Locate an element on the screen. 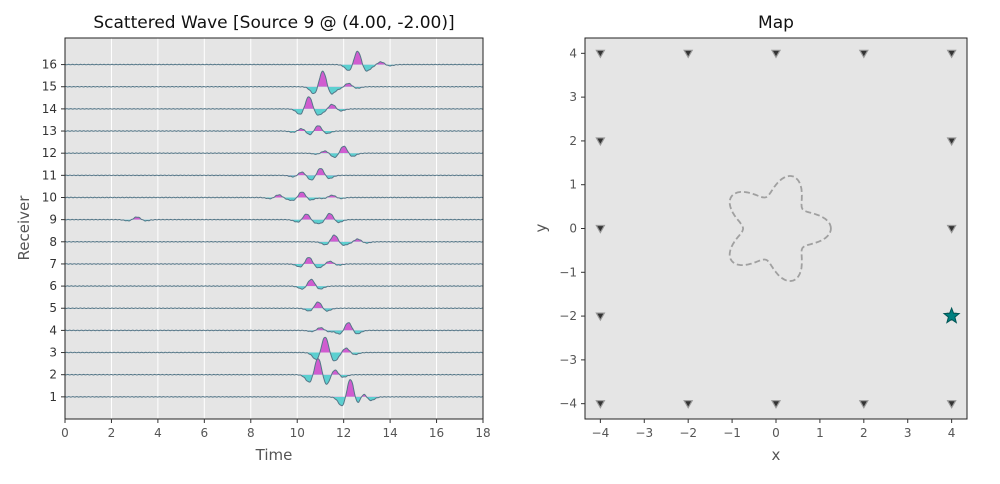  traces-x-label: Time is located at coordinates (274, 455).